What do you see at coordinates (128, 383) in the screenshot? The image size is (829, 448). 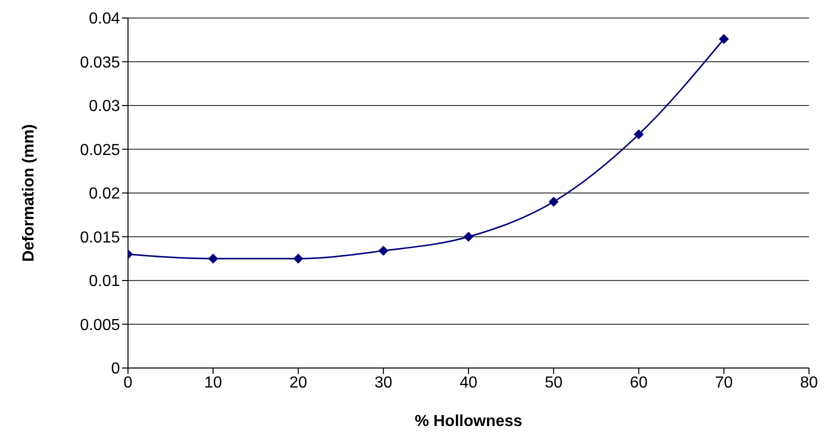 I see `x-tick-label: 0` at bounding box center [128, 383].